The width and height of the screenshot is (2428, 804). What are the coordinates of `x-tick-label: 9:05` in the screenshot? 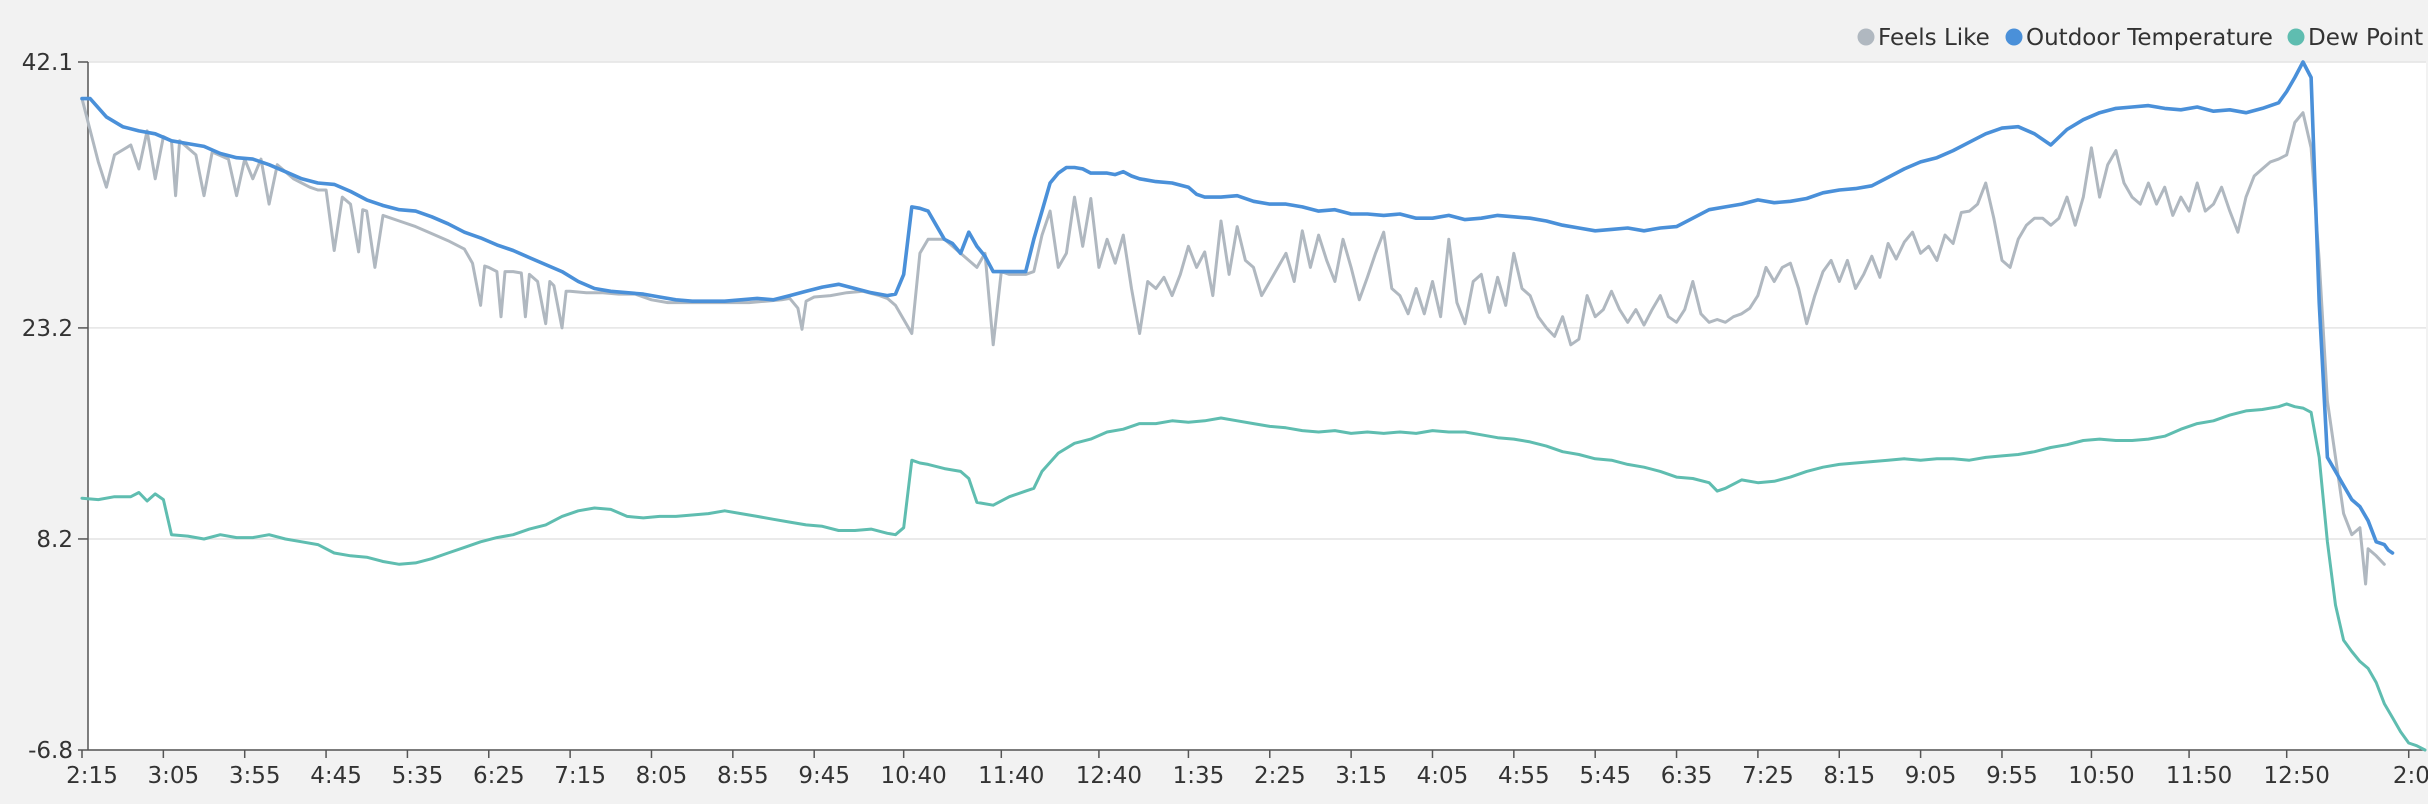 It's located at (1931, 776).